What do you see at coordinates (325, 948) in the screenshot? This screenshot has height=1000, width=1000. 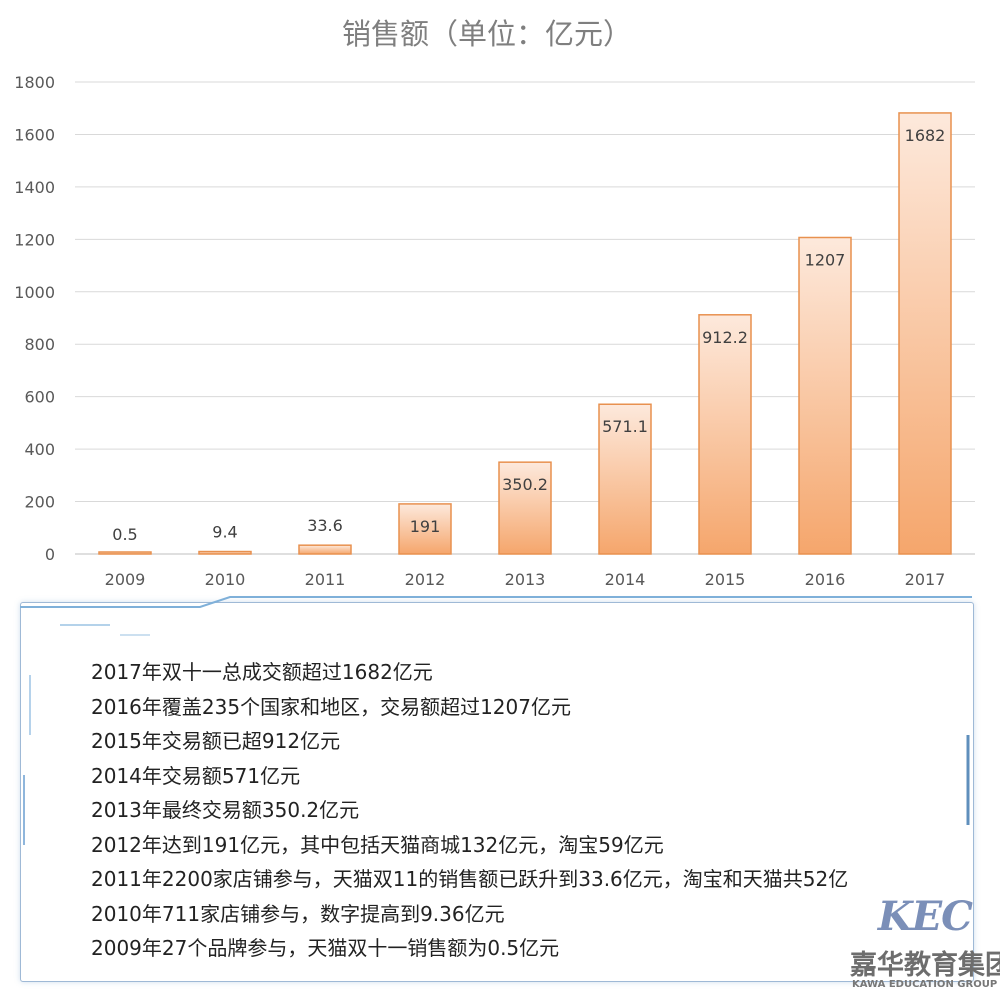 I see `note-2009: 2009年27个品牌参与，天猫双十一销售额为0.5亿元` at bounding box center [325, 948].